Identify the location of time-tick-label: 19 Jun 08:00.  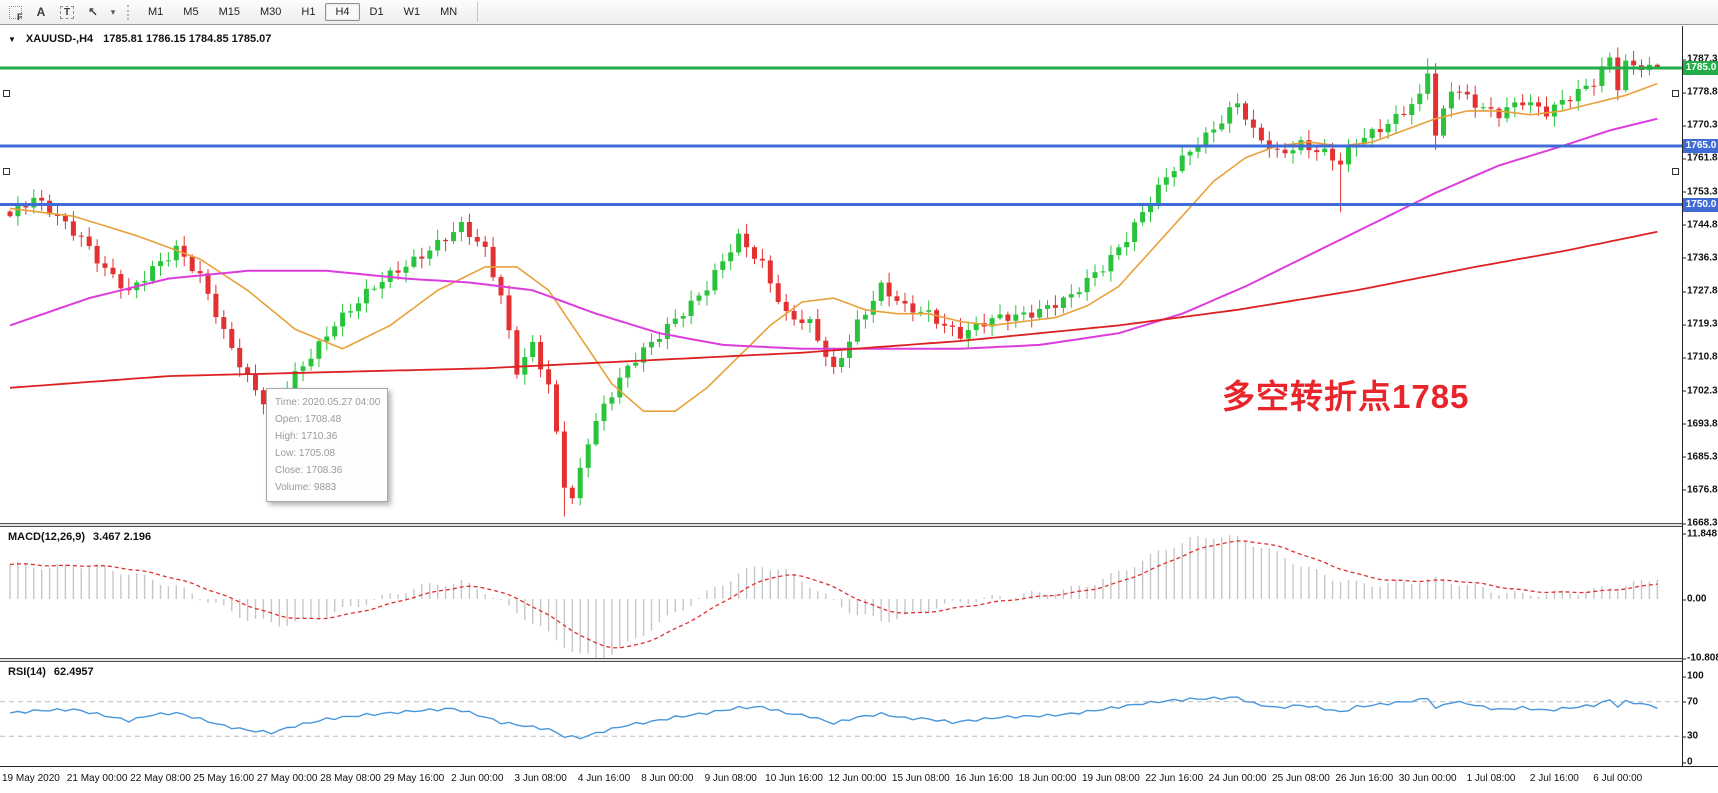
(1110, 778).